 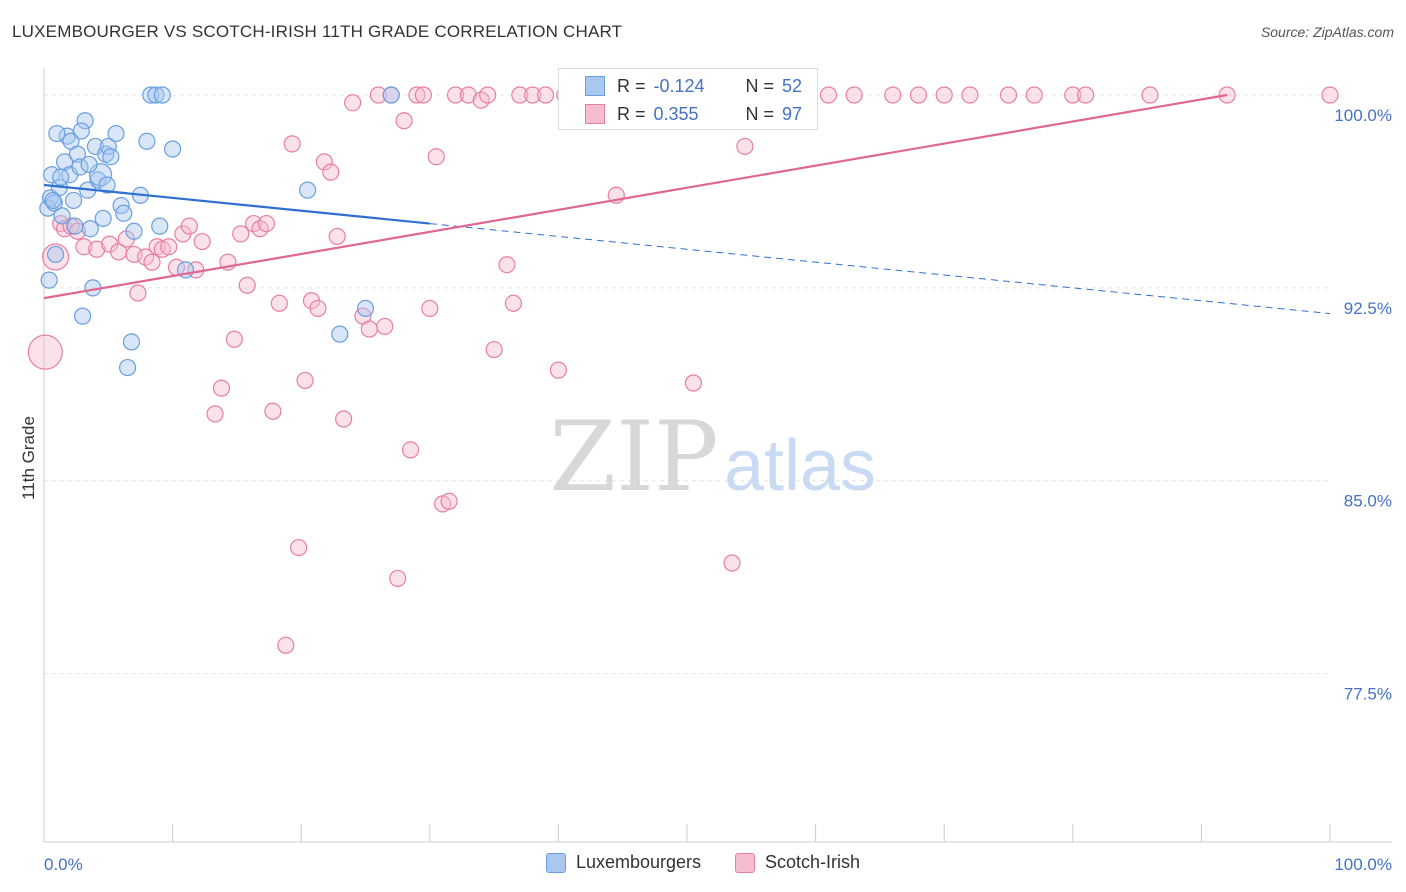 I want to click on n-label: N =, so click(x=760, y=85).